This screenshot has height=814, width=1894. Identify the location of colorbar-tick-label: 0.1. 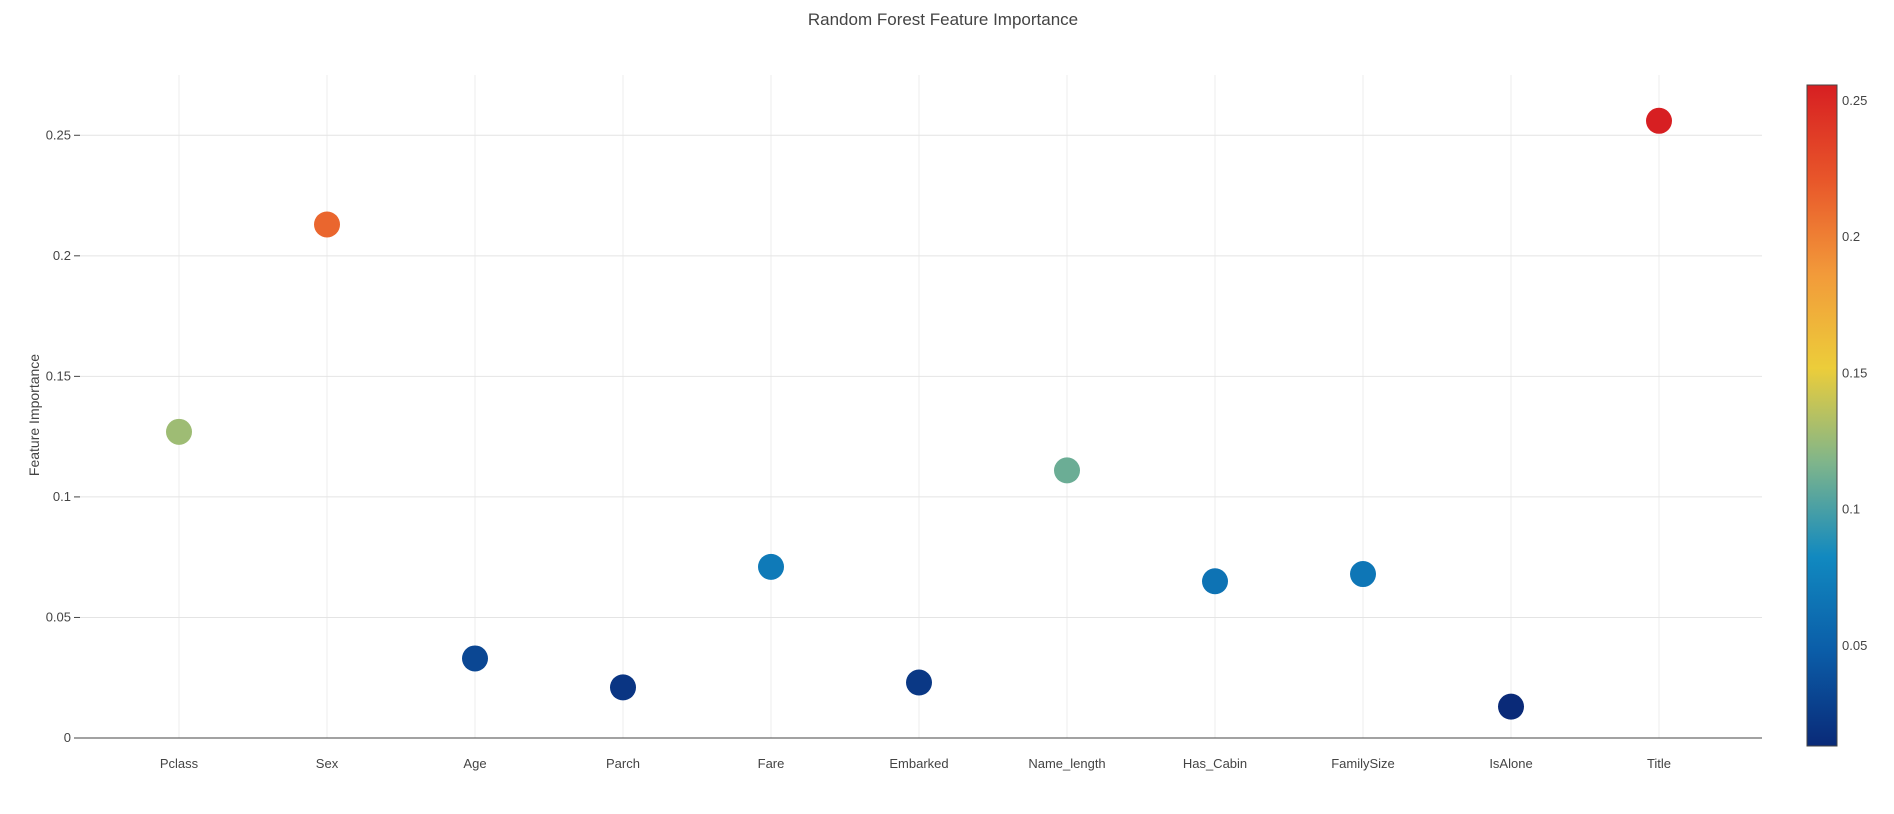
(1851, 509).